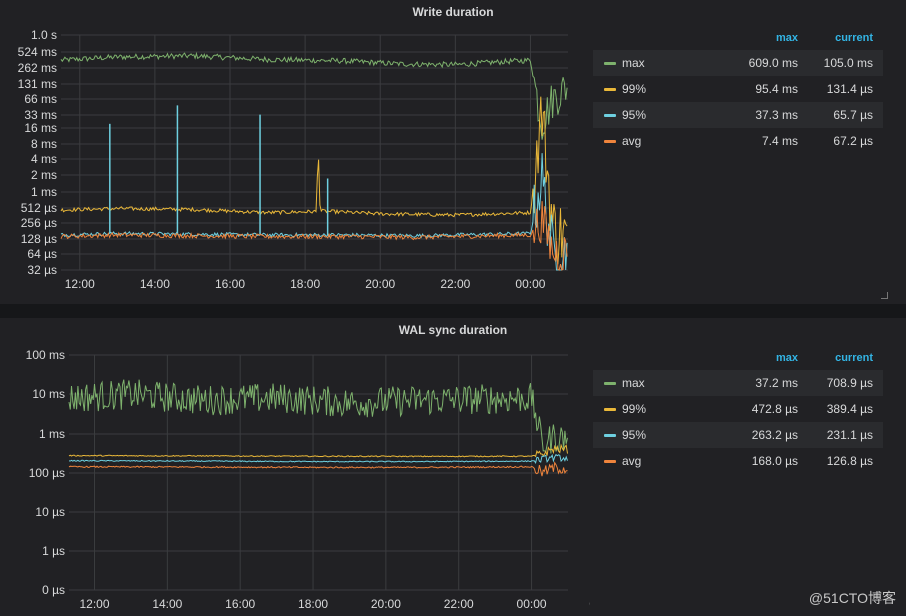  I want to click on legend-current-value: 231.1 µs, so click(849, 435).